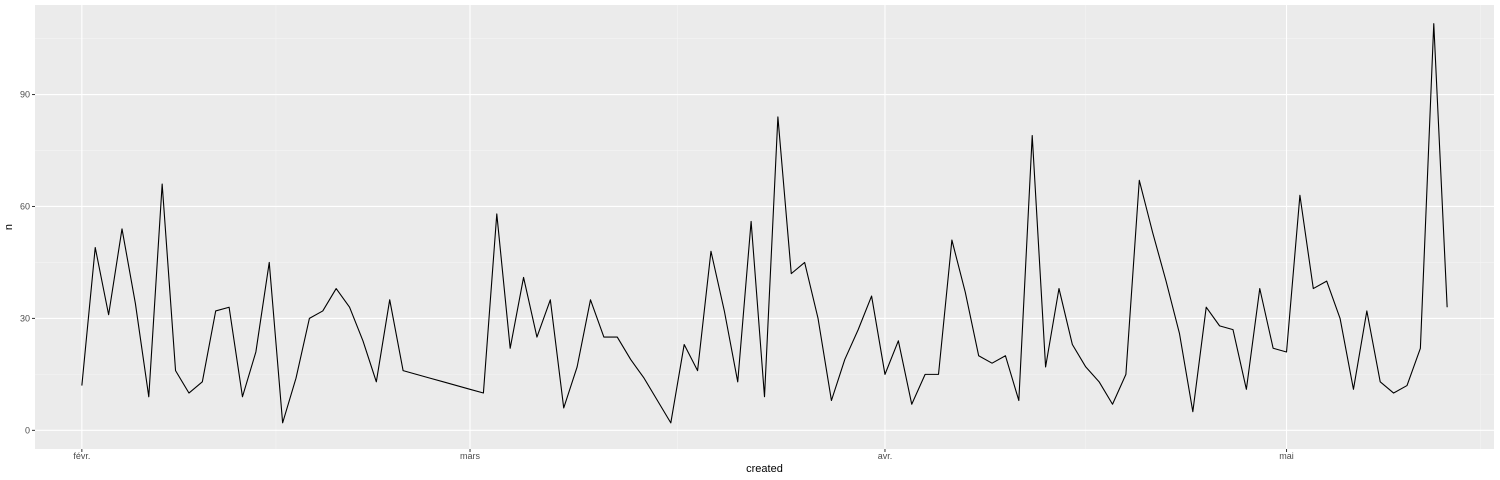  I want to click on y-axis-title: n, so click(9, 227).